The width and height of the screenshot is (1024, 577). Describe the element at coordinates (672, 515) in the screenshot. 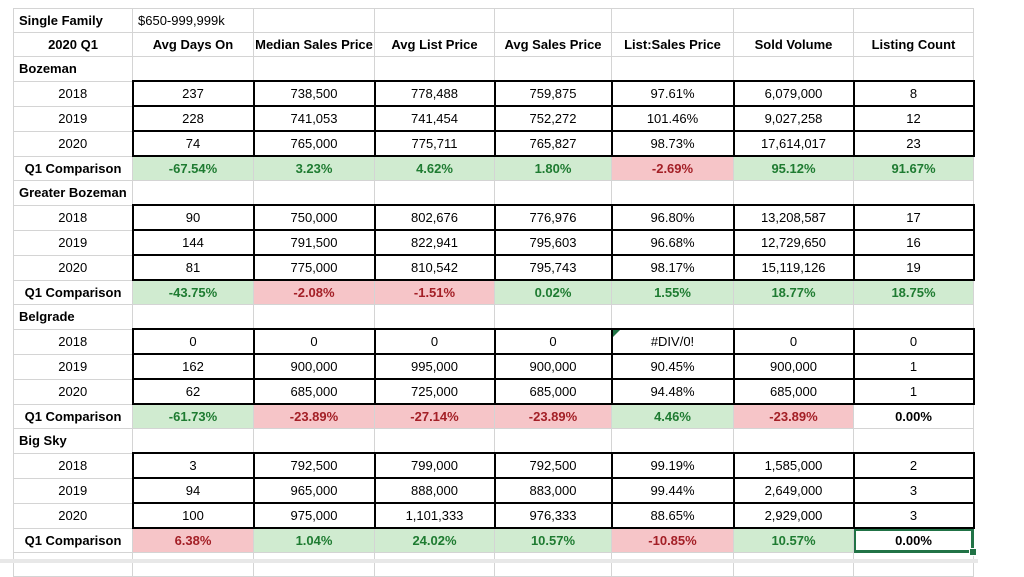

I see `data-cell: 88.65%` at that location.